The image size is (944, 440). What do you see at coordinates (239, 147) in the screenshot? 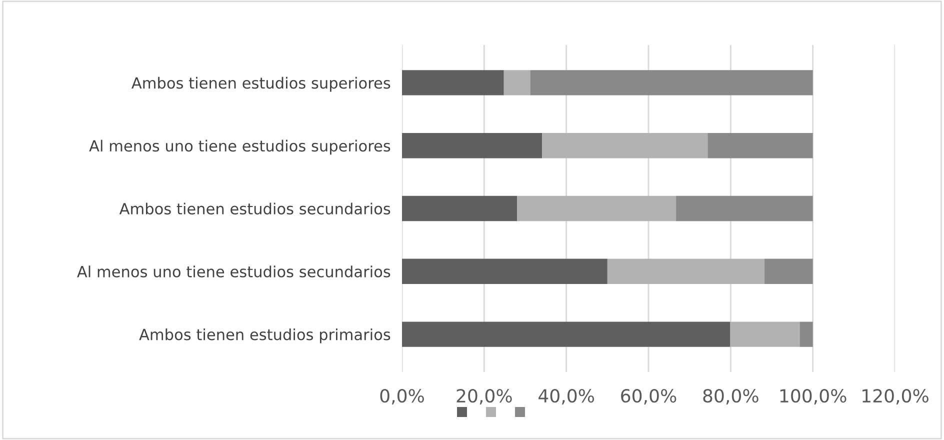
I see `y-tick-label: Al menos uno tiene estudios superiores` at bounding box center [239, 147].